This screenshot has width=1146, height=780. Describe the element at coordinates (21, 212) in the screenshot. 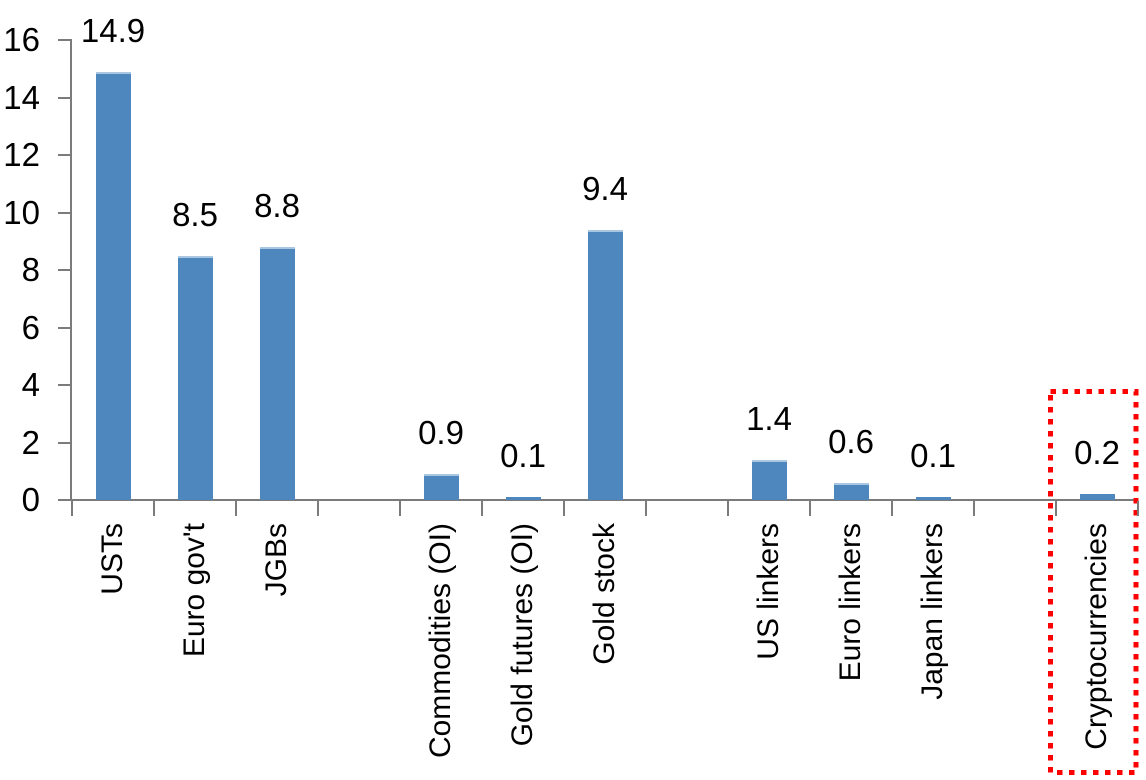

I see `y-axis-tick-label: 10` at that location.